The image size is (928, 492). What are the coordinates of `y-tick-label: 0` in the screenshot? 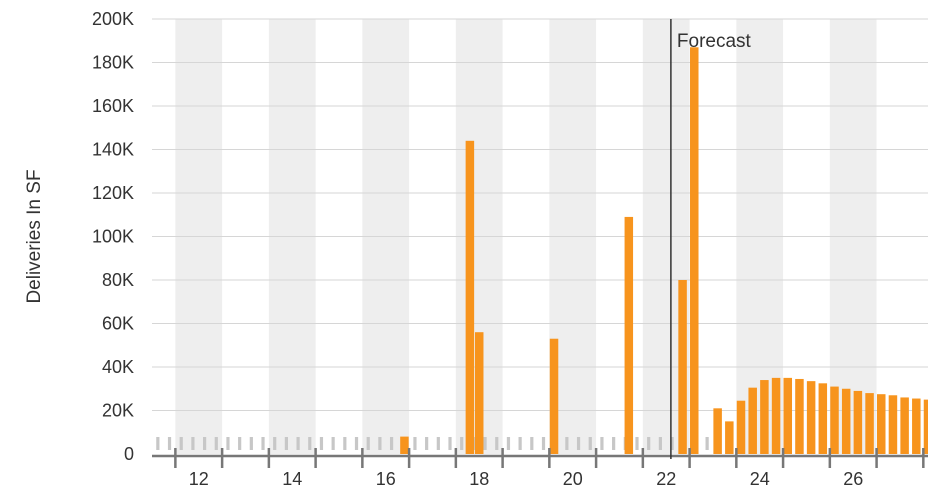 It's located at (129, 454).